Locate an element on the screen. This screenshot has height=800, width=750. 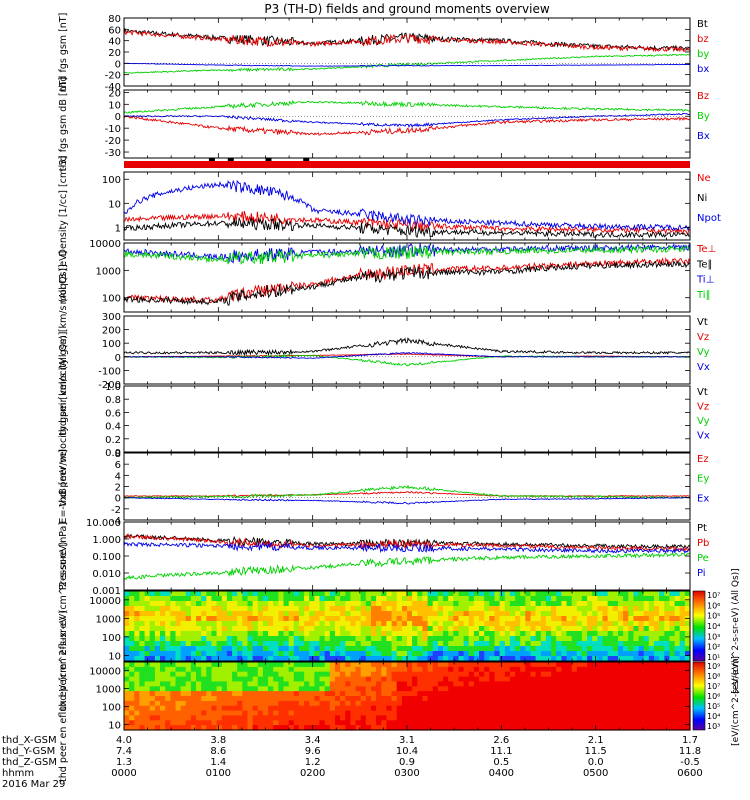
y-tick-label: 0 is located at coordinates (118, 358).